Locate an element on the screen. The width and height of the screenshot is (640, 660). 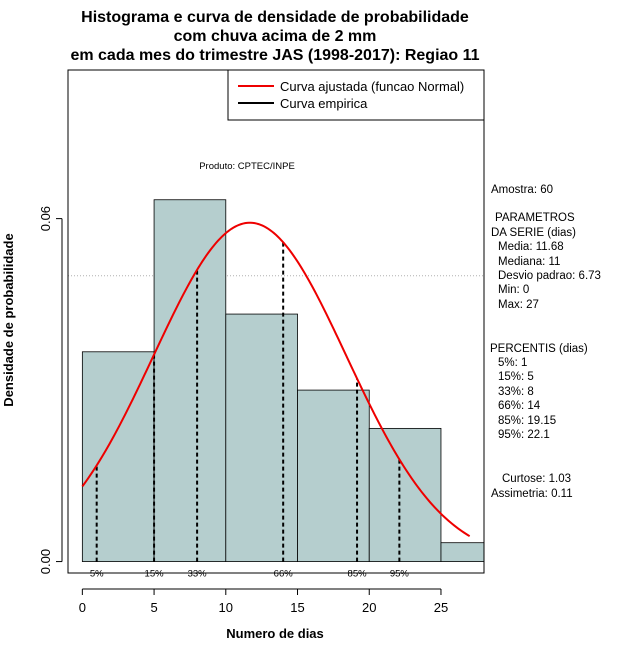
x-tick-label-15: 15 is located at coordinates (297, 607).